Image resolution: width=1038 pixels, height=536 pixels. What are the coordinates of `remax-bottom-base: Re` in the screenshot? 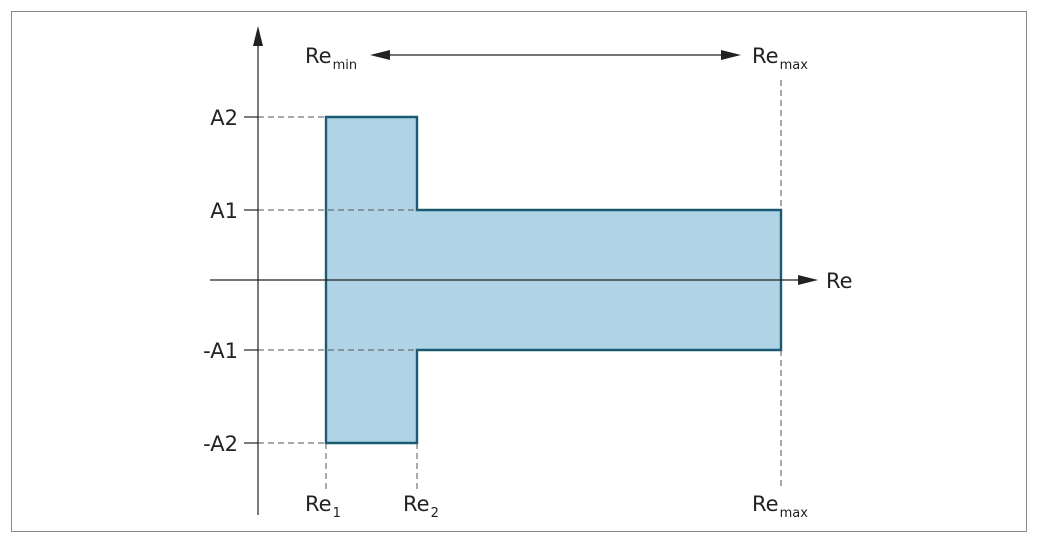 It's located at (765, 504).